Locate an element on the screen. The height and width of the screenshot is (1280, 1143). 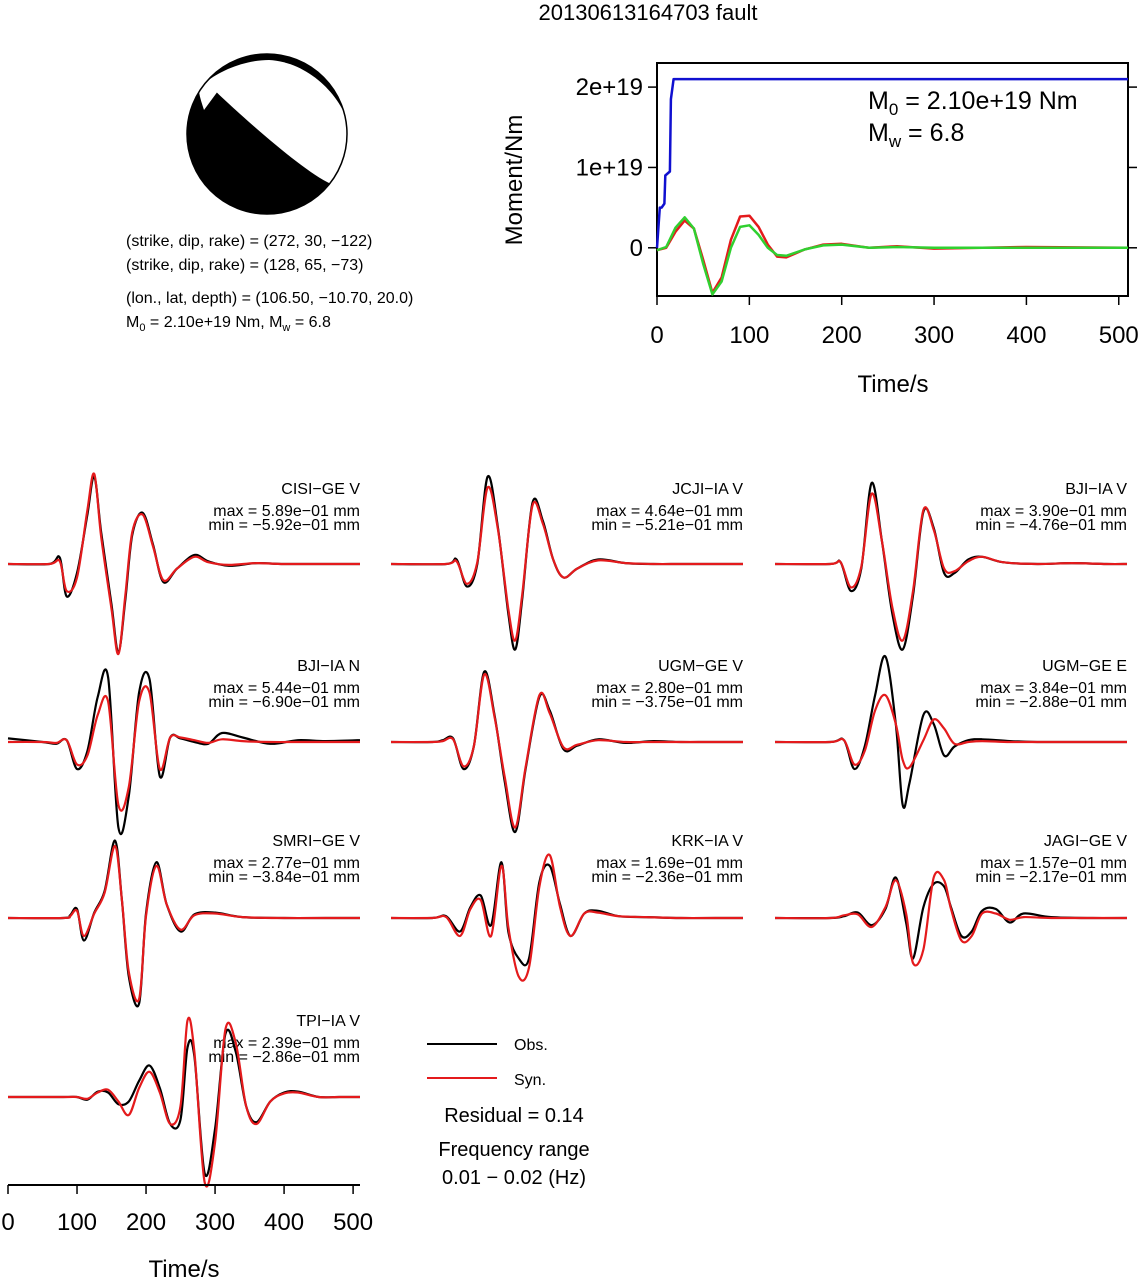
station-min: min = −2.17e−01 mm is located at coordinates (1051, 877).